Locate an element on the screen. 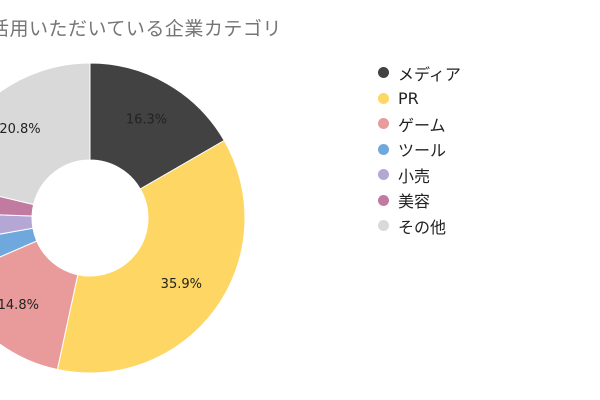 The height and width of the screenshot is (400, 600). legend-label: その他 is located at coordinates (422, 227).